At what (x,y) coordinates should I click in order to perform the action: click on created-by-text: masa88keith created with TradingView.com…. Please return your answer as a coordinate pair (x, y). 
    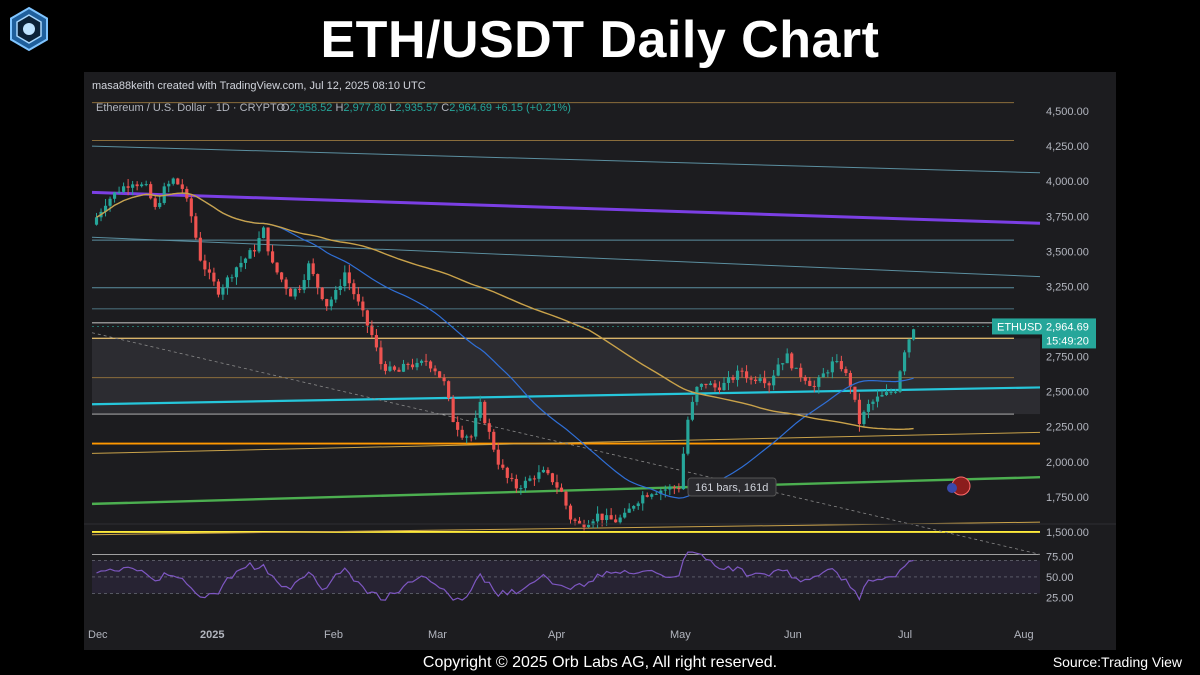
    Looking at the image, I should click on (259, 86).